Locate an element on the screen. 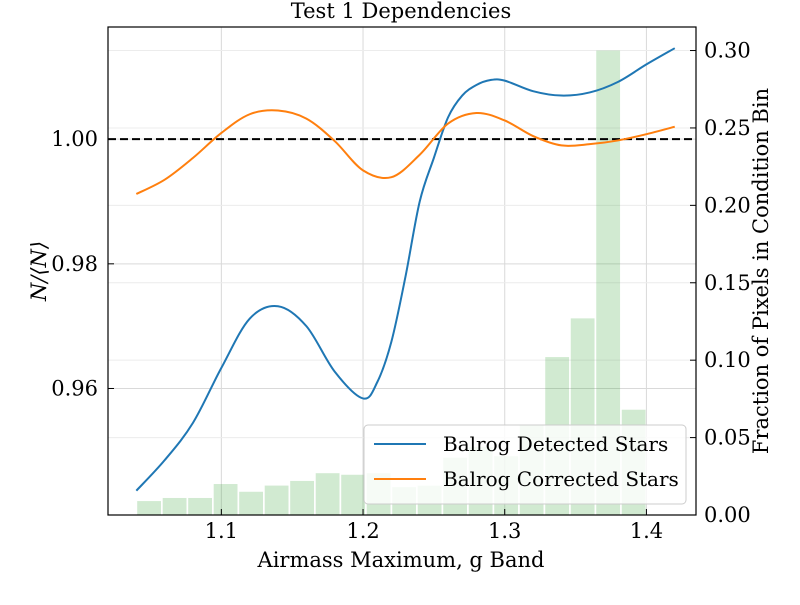  y-right-tick-label-6: 0.30 is located at coordinates (727, 51).